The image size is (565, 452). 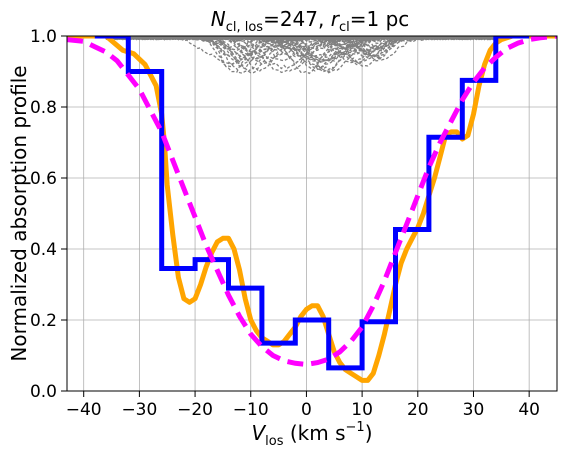 What do you see at coordinates (43, 37) in the screenshot?
I see `y-tick-label-5: 1.0` at bounding box center [43, 37].